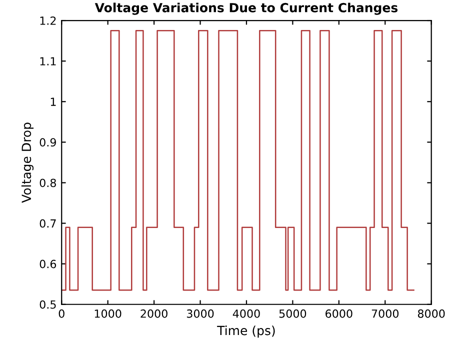 The image size is (474, 342). What do you see at coordinates (48, 20) in the screenshot?
I see `y-tick-label: 1.2` at bounding box center [48, 20].